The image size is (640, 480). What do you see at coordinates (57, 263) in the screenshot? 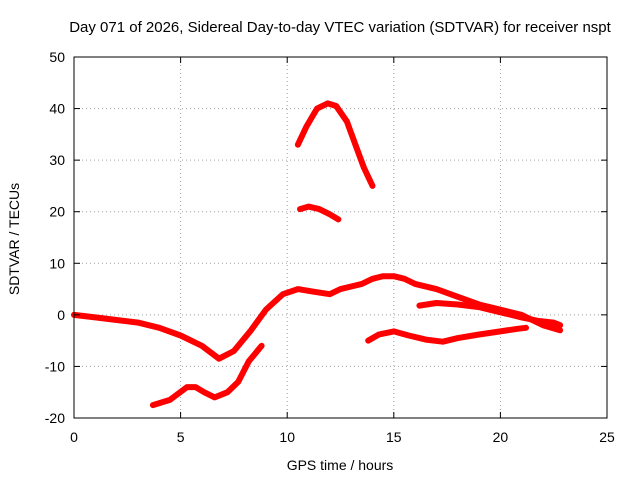
I see `y-tick-label: 10` at bounding box center [57, 263].